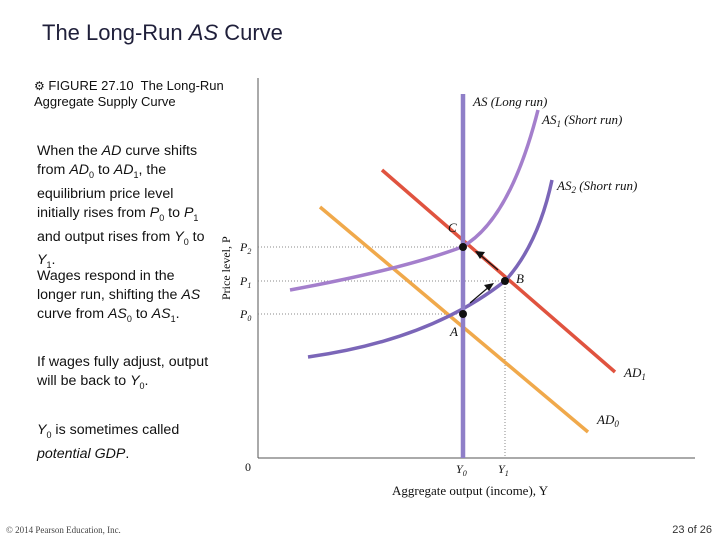 The width and height of the screenshot is (720, 540). I want to click on arrow-b-to-c, so click(488, 262).